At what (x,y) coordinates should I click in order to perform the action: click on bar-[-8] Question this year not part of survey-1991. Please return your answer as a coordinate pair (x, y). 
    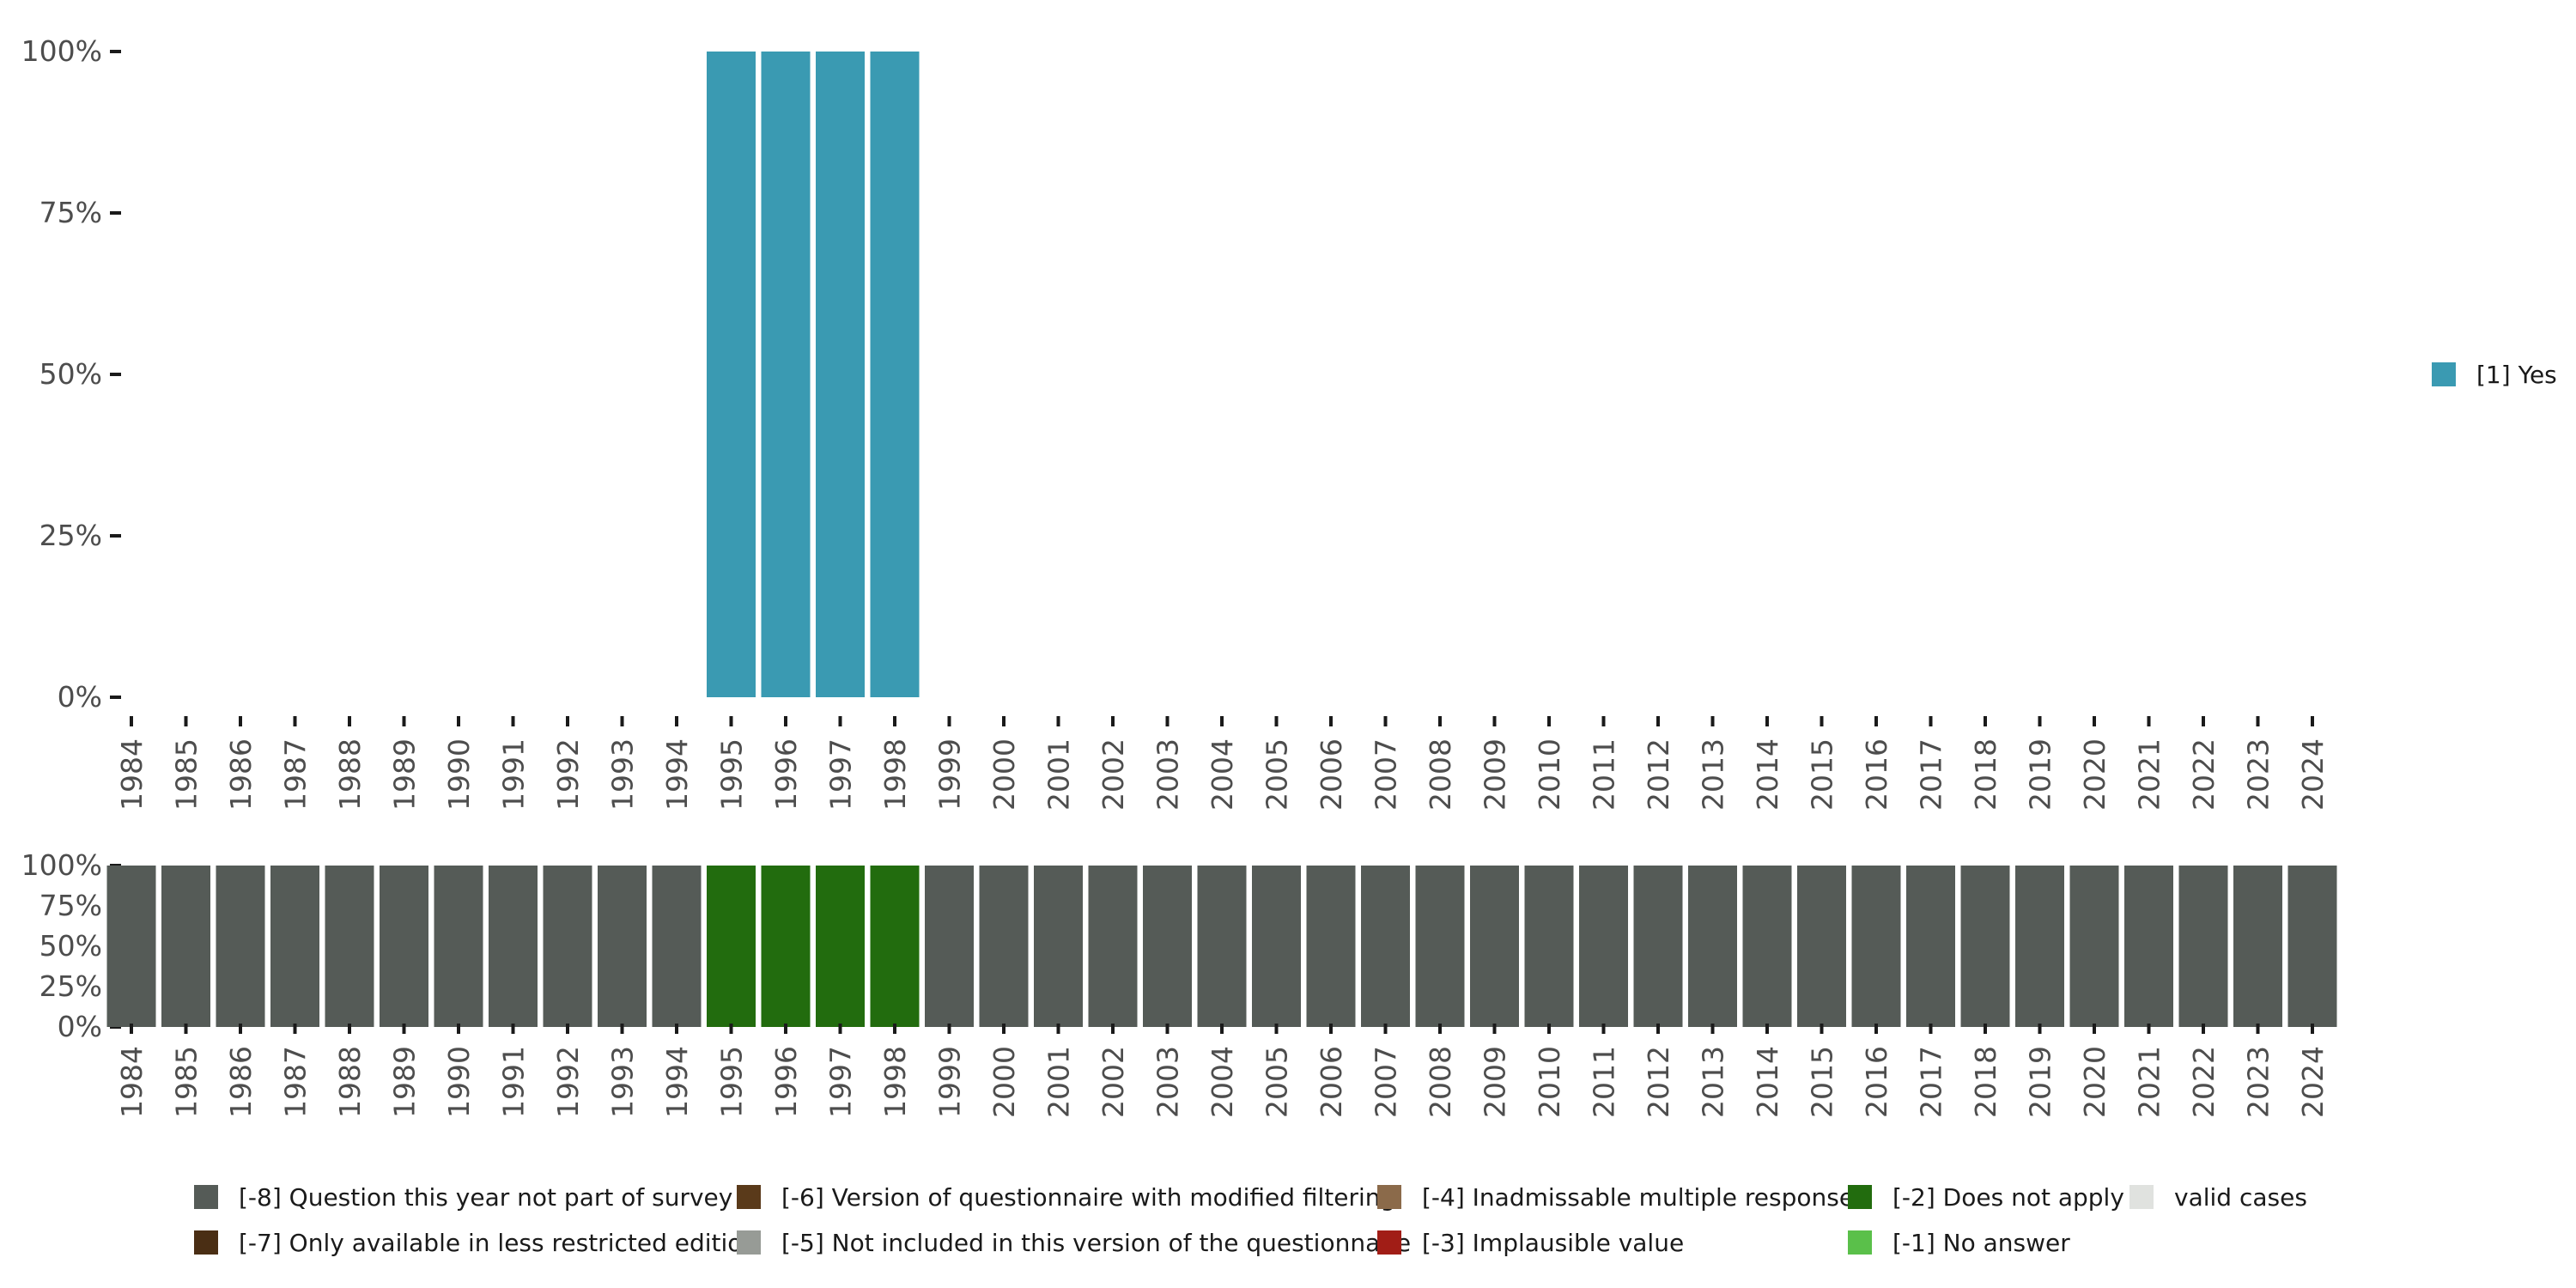
    Looking at the image, I should click on (513, 947).